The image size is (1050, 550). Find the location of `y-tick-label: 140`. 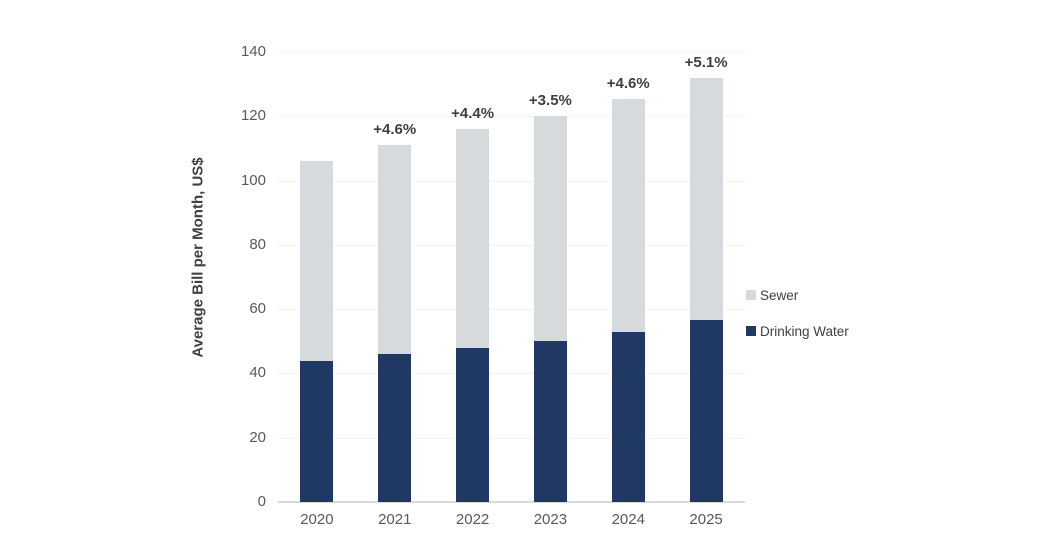

y-tick-label: 140 is located at coordinates (253, 51).